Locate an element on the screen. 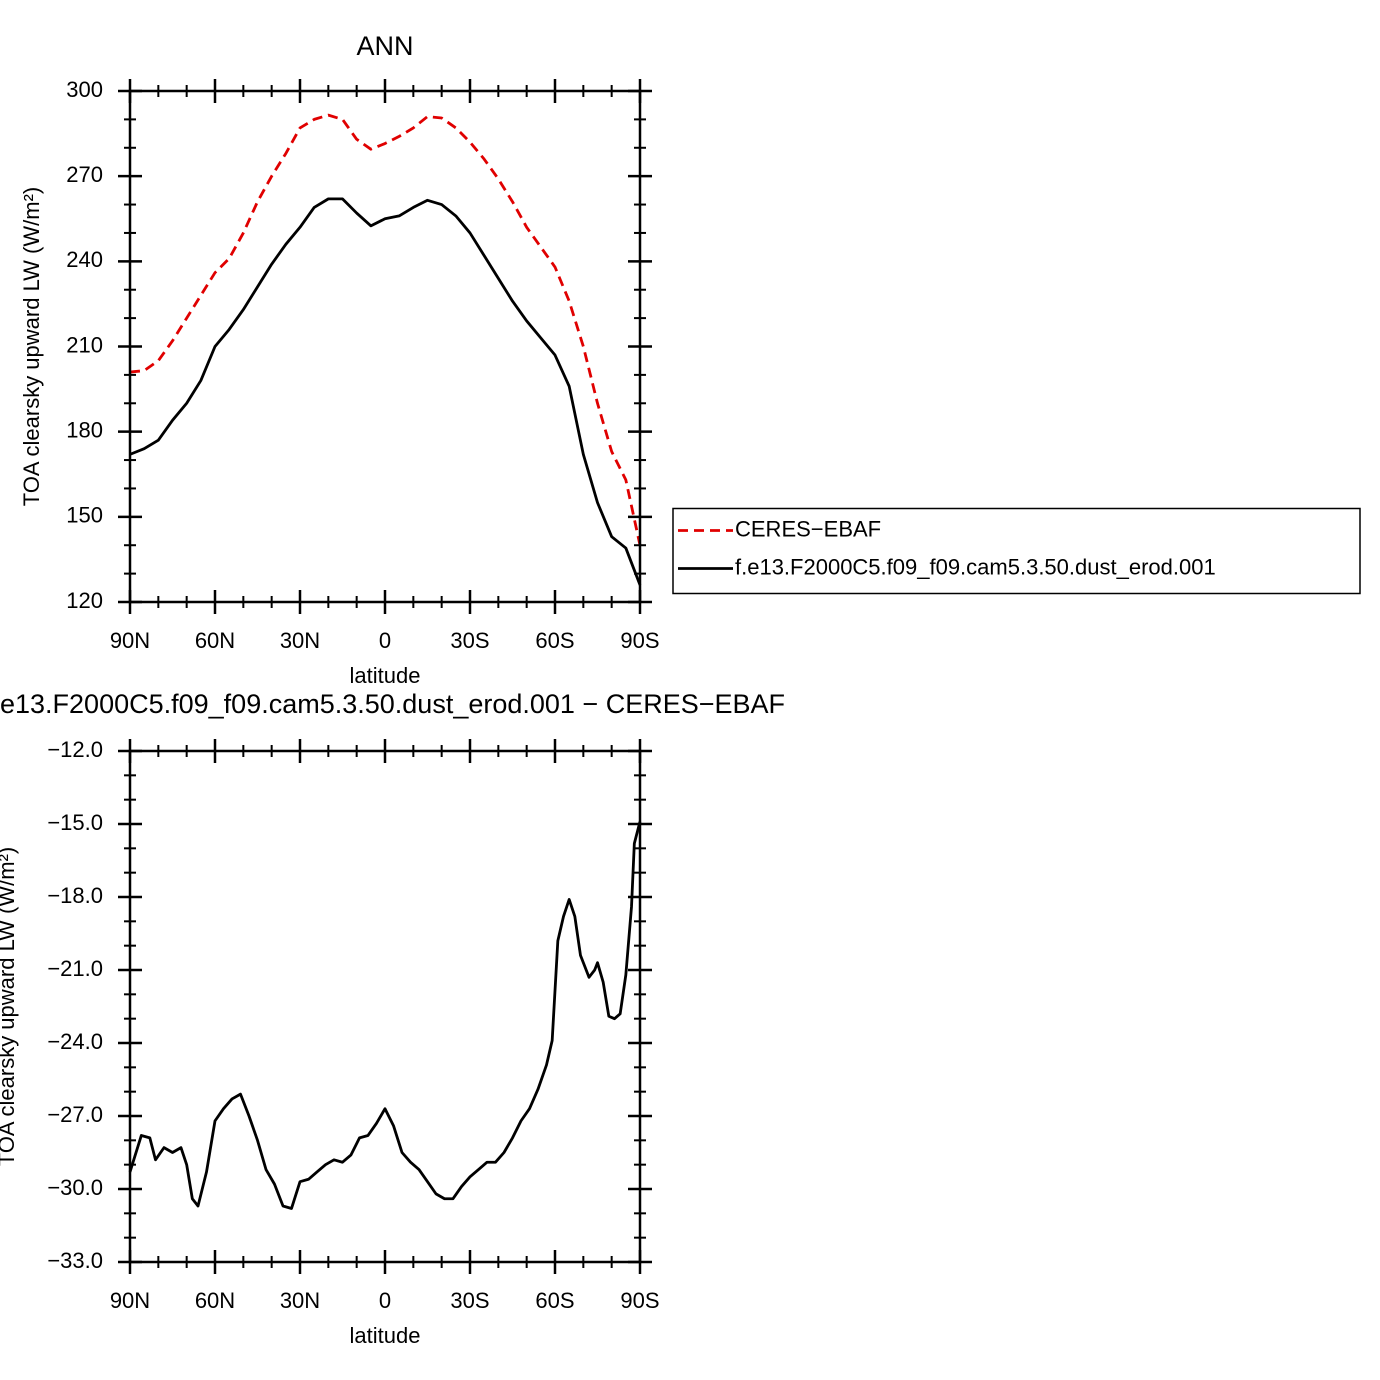 The height and width of the screenshot is (1380, 1380). legend-box is located at coordinates (1016, 551).